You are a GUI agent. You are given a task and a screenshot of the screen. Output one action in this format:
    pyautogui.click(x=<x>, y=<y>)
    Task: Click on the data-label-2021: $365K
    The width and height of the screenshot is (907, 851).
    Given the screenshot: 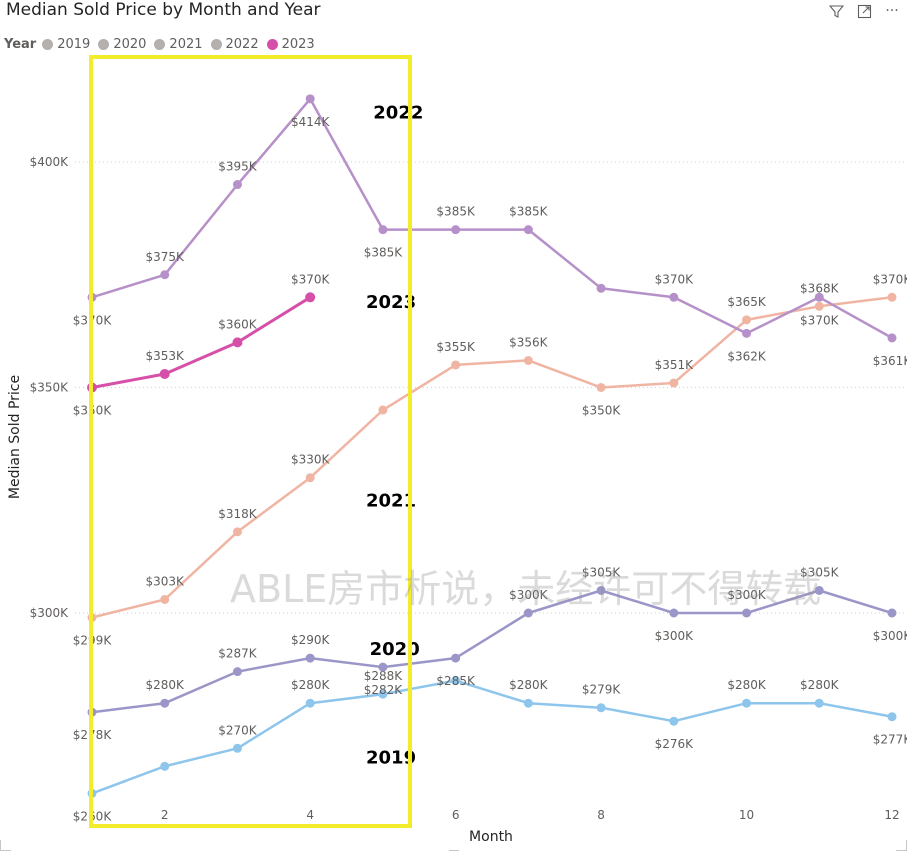 What is the action you would take?
    pyautogui.click(x=747, y=302)
    